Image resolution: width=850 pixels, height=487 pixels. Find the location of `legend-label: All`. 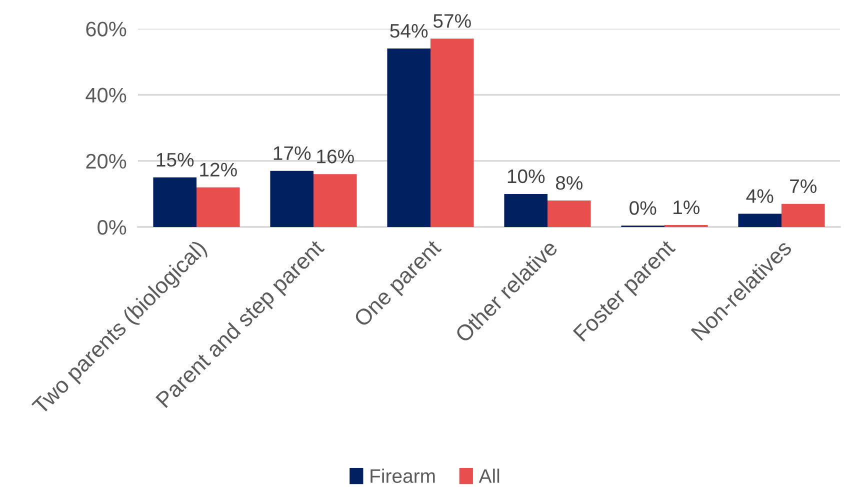

legend-label: All is located at coordinates (489, 475).